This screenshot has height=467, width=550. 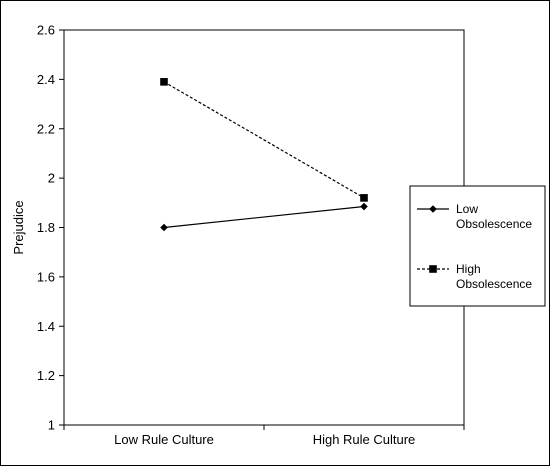 What do you see at coordinates (468, 269) in the screenshot?
I see `legend-label: High` at bounding box center [468, 269].